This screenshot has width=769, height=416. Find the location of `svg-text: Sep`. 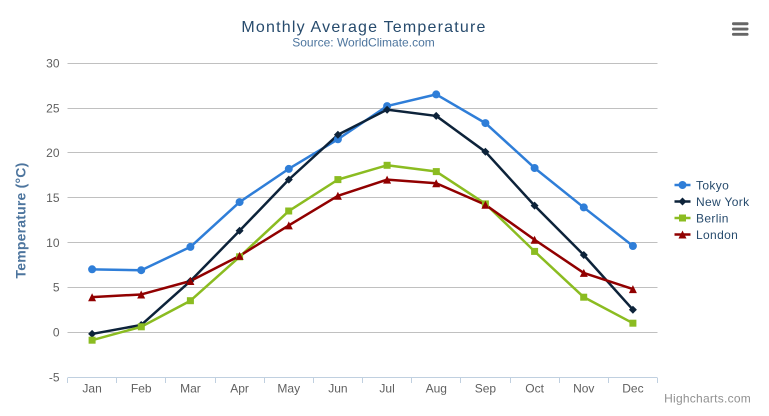

svg-text: Sep is located at coordinates (486, 389).